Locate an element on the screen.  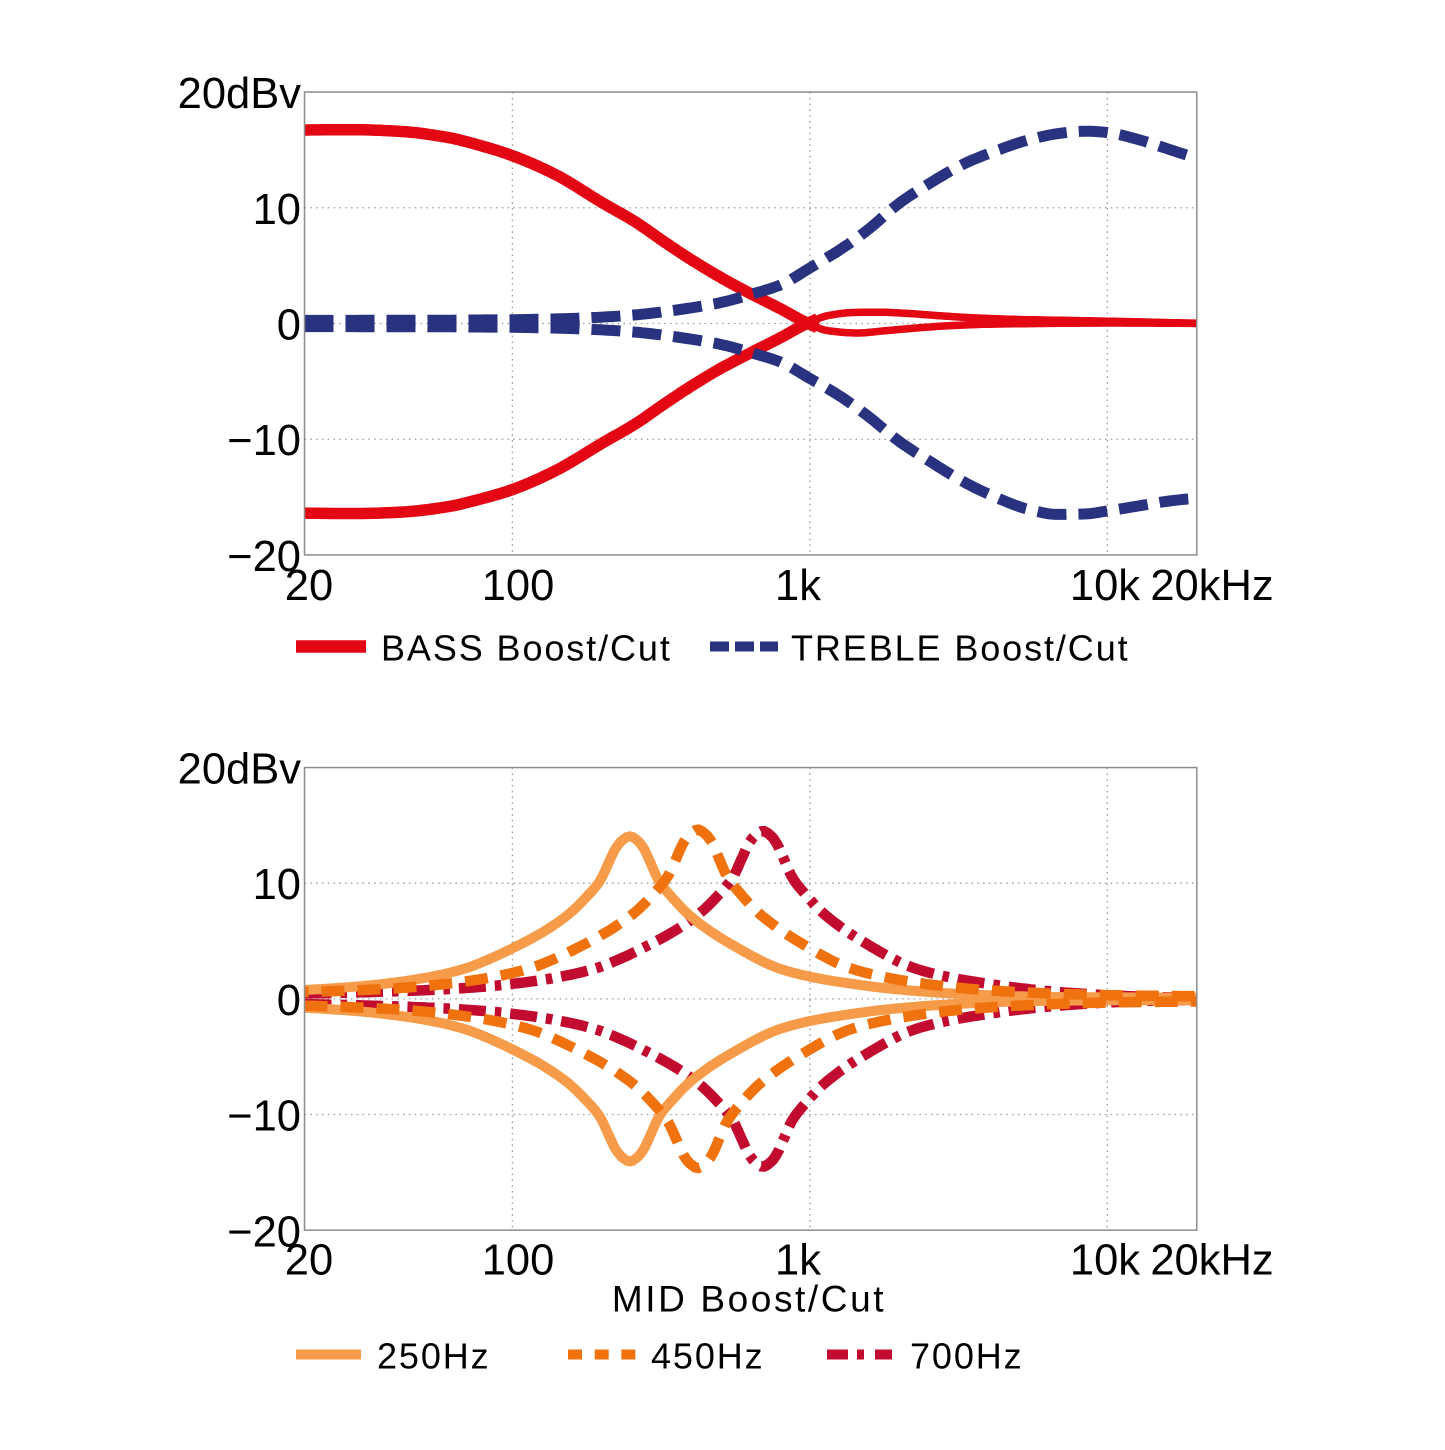
svg-text: 450Hz is located at coordinates (708, 1355).